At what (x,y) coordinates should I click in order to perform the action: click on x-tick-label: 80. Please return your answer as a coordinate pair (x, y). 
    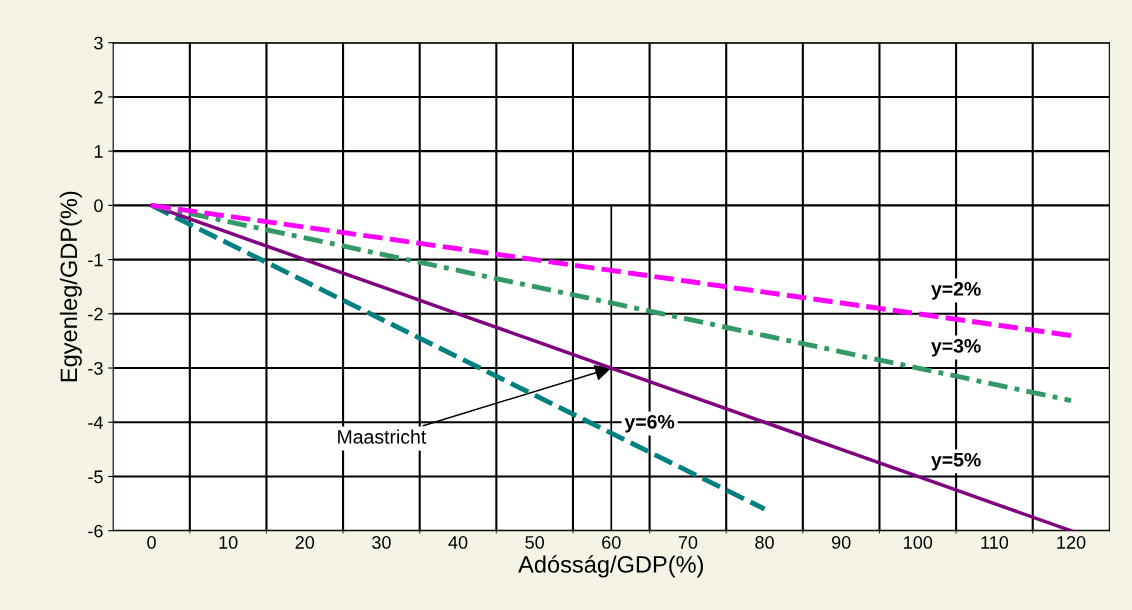
    Looking at the image, I should click on (764, 542).